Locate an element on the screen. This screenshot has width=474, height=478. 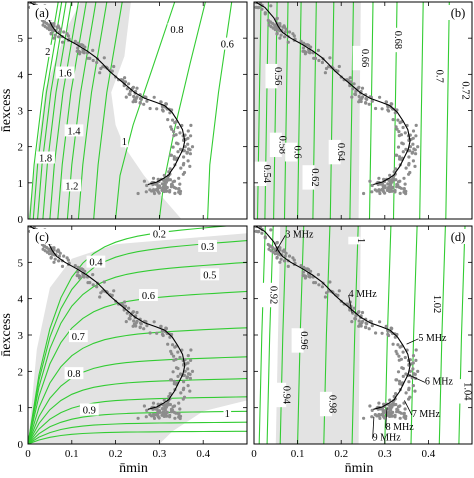
contour-label: 1.02 is located at coordinates (436, 304).